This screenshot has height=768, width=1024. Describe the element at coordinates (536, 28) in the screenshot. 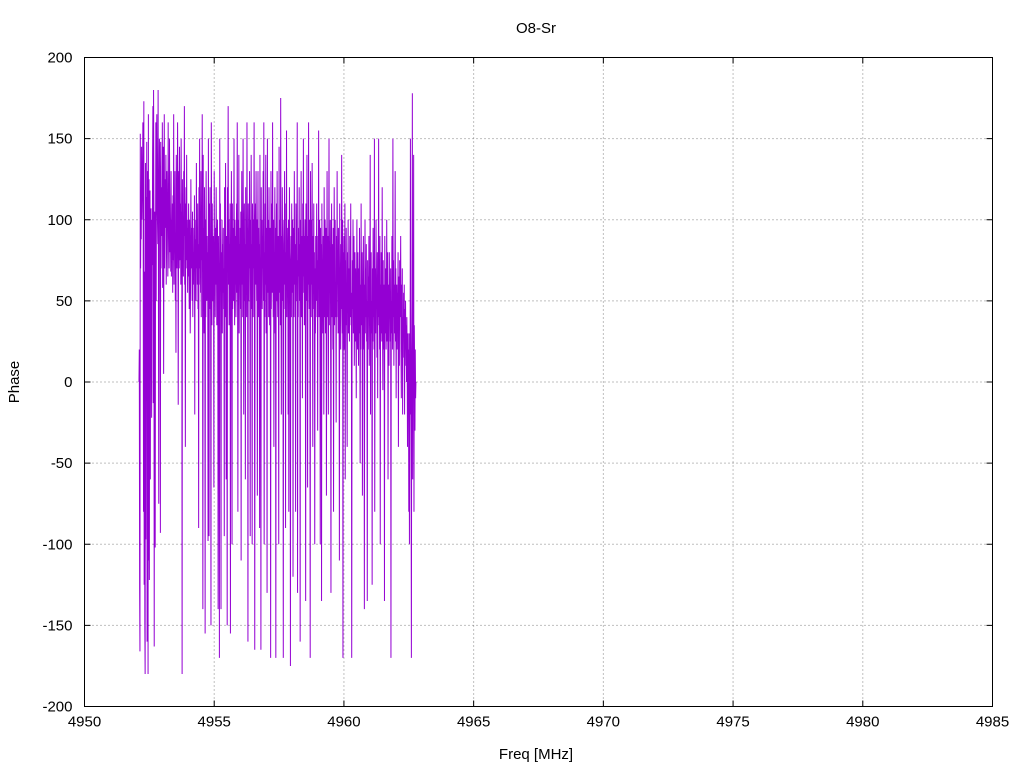

I see `chart-title: O8-Sr` at that location.